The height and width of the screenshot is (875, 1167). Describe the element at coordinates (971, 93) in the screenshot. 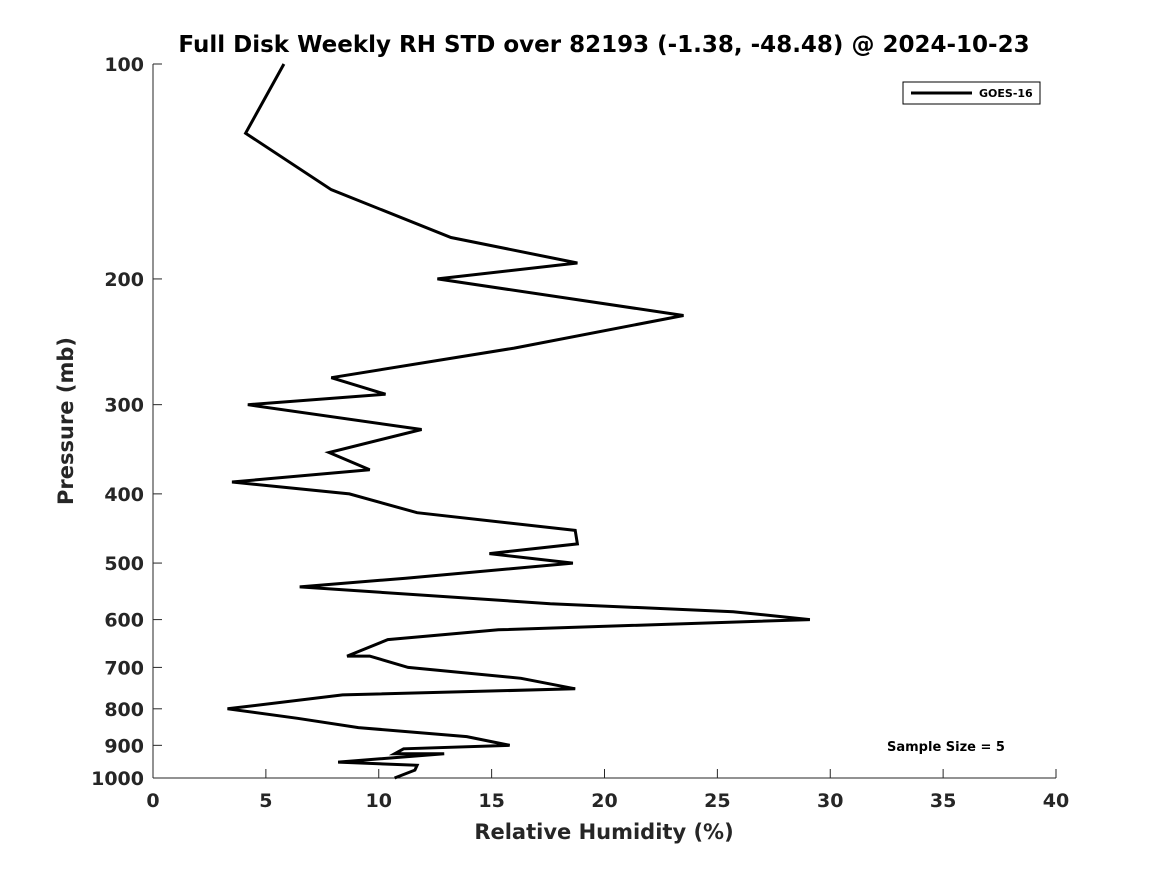

I see `legend: GOES-16` at that location.